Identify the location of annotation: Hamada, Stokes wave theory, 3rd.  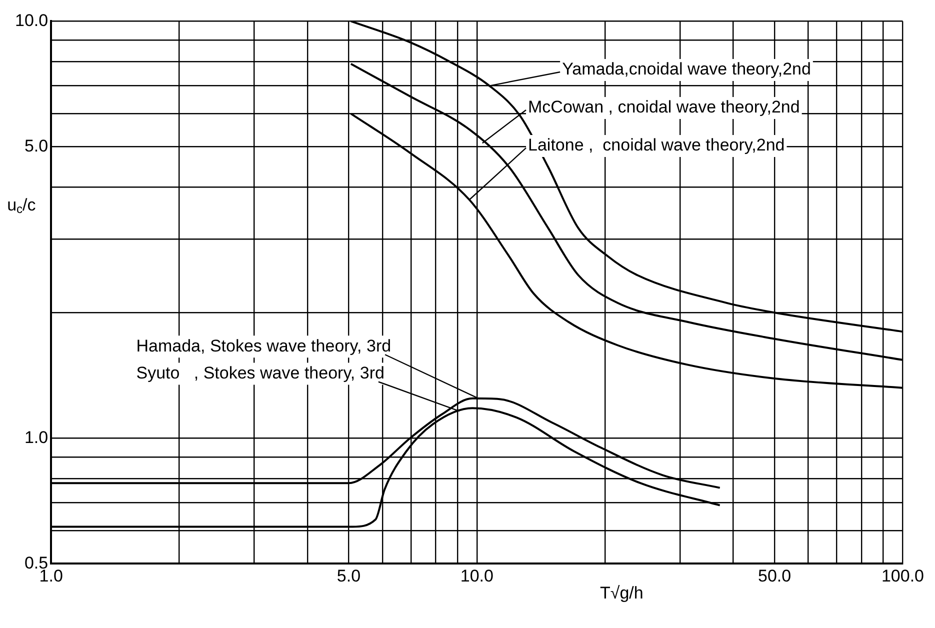
(264, 346).